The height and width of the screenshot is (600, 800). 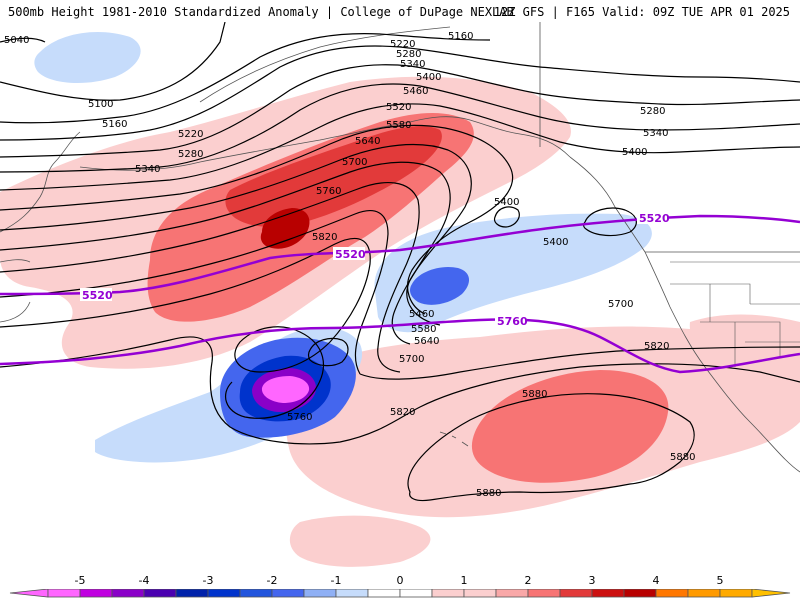 I want to click on contour-label-5820-south: 5820, so click(x=402, y=412).